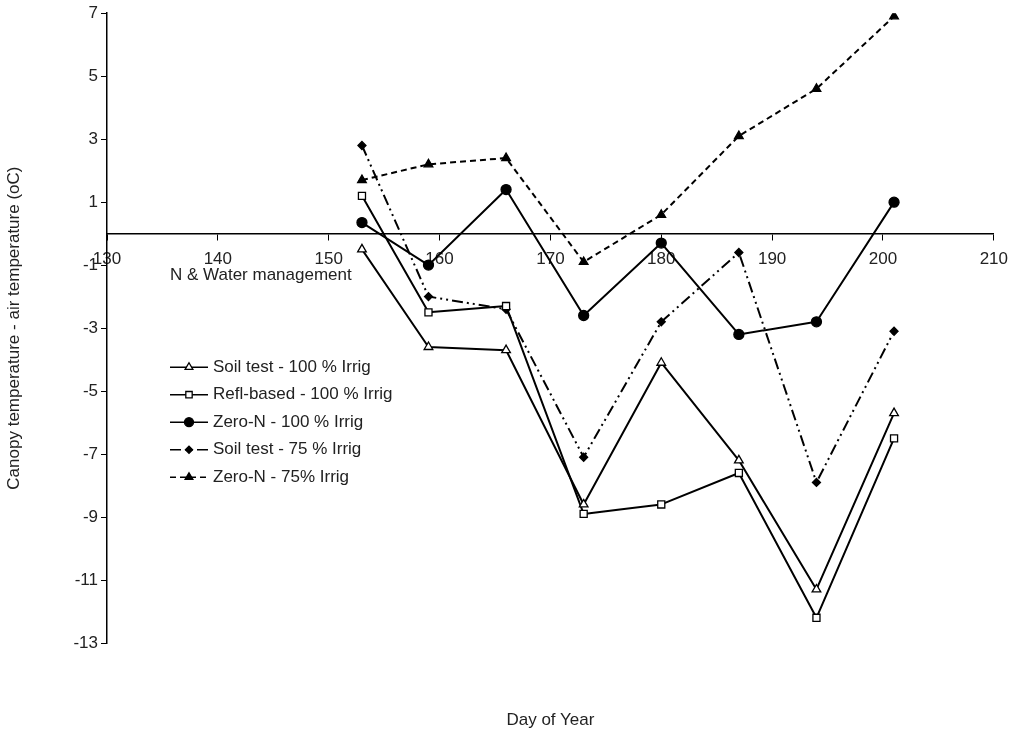 The image size is (1017, 740). What do you see at coordinates (994, 258) in the screenshot?
I see `x-tick-label: 210` at bounding box center [994, 258].